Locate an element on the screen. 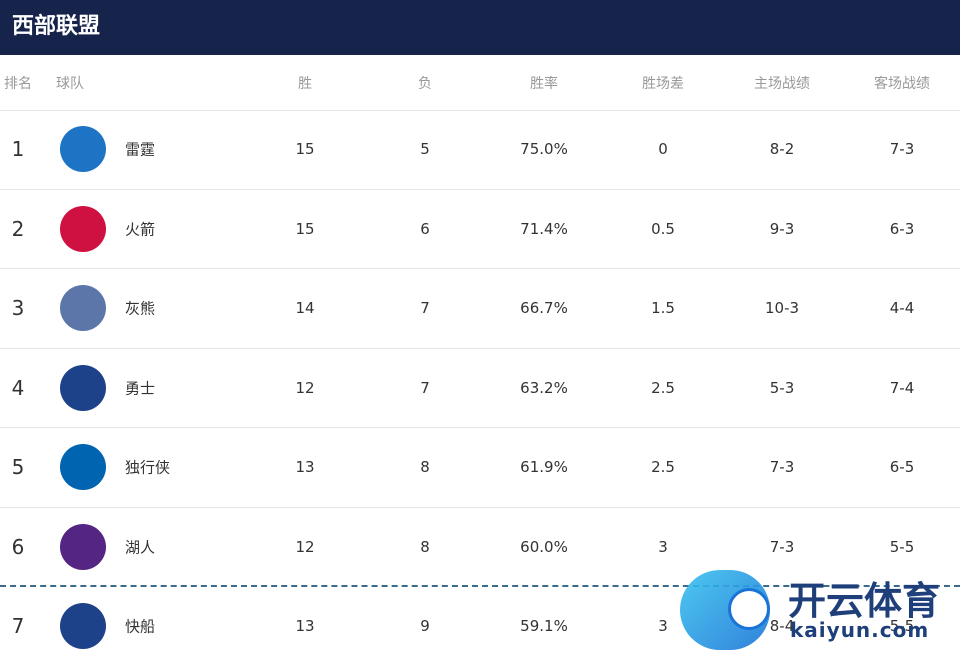  watermark-brand: 开云体育 is located at coordinates (864, 601).